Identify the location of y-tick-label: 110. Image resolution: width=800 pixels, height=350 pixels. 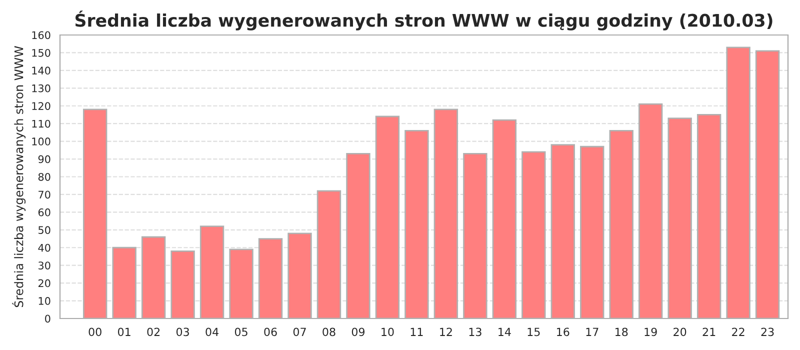
(41, 124).